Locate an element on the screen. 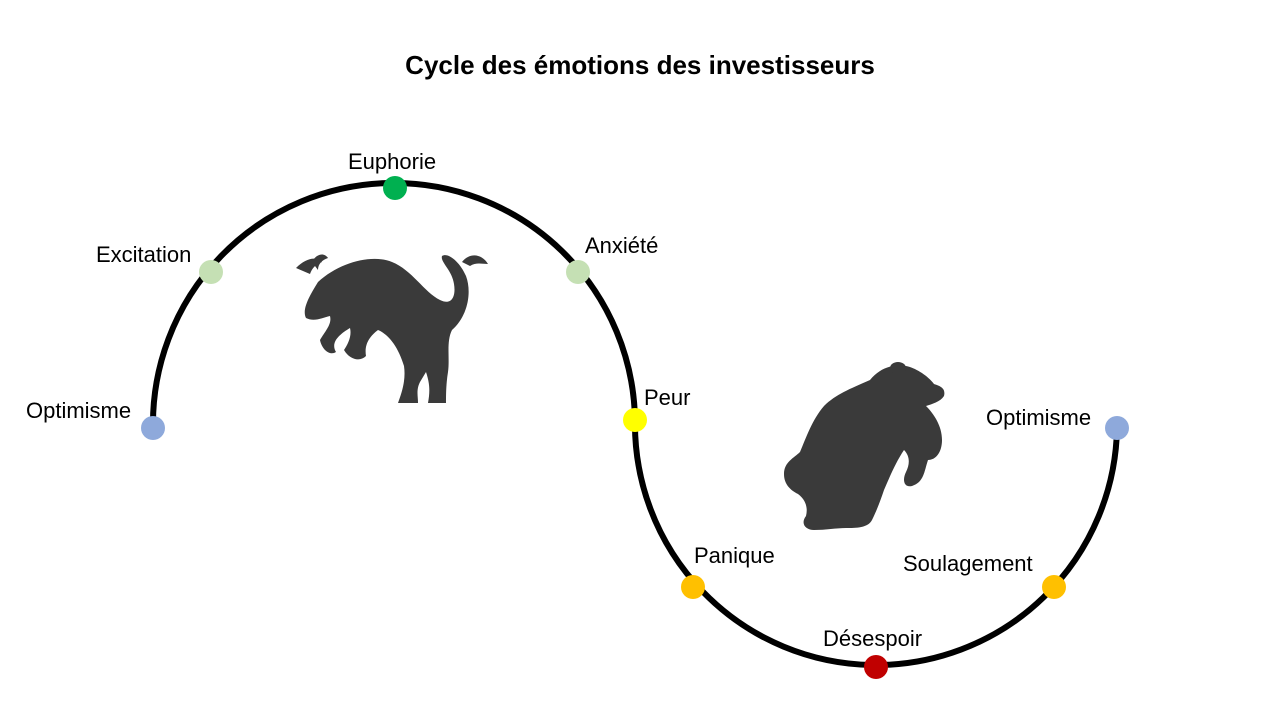 Image resolution: width=1280 pixels, height=720 pixels. bear-icon is located at coordinates (864, 446).